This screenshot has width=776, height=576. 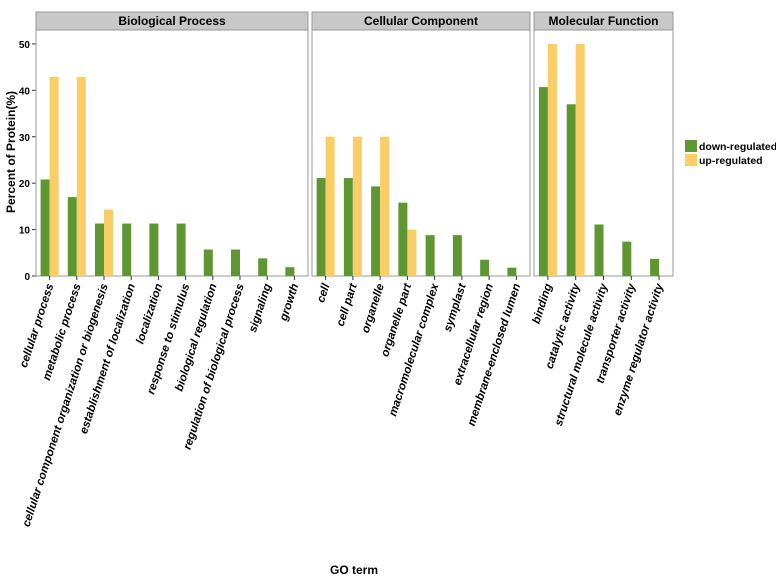 I want to click on bar-down-extracellular-region, so click(x=485, y=267).